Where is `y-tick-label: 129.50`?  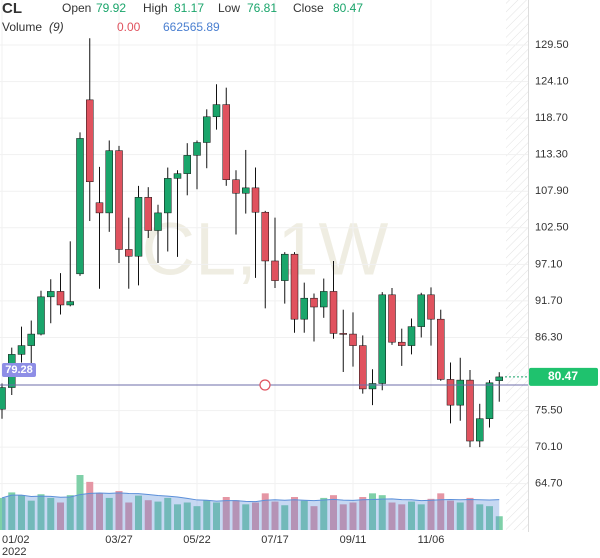 y-tick-label: 129.50 is located at coordinates (552, 45).